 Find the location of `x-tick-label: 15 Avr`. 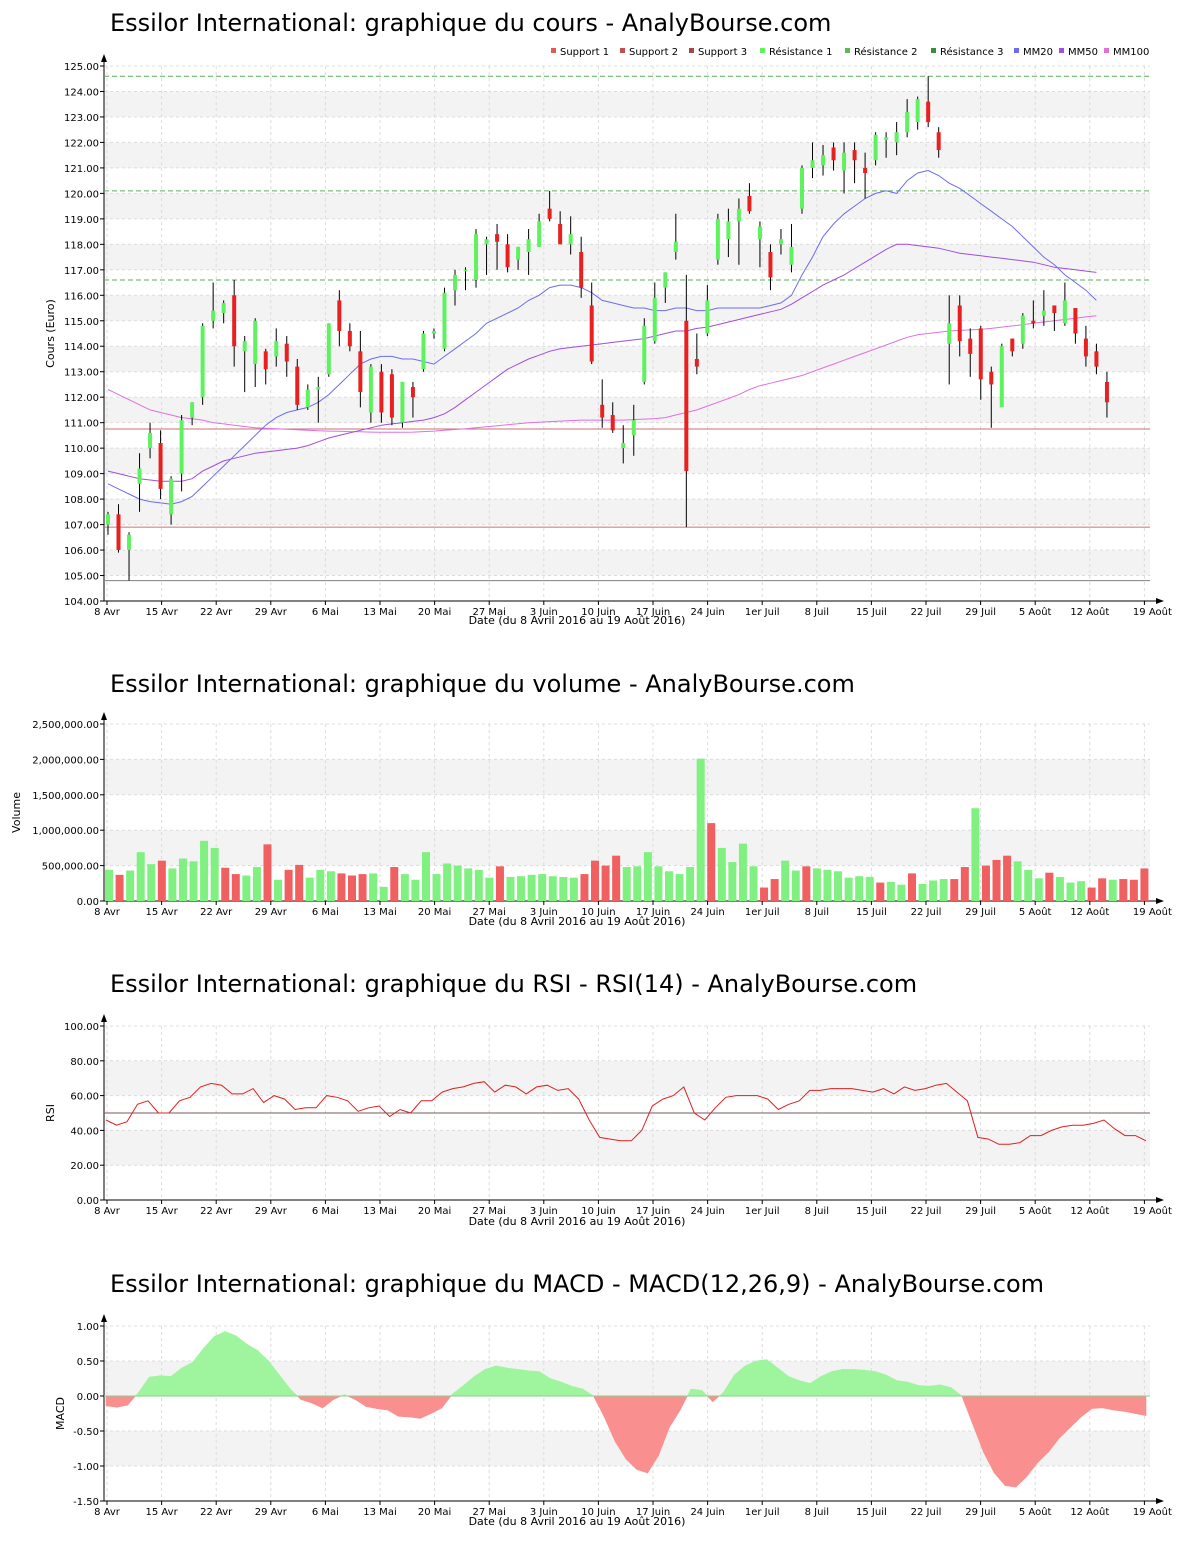

x-tick-label: 15 Avr is located at coordinates (162, 1211).